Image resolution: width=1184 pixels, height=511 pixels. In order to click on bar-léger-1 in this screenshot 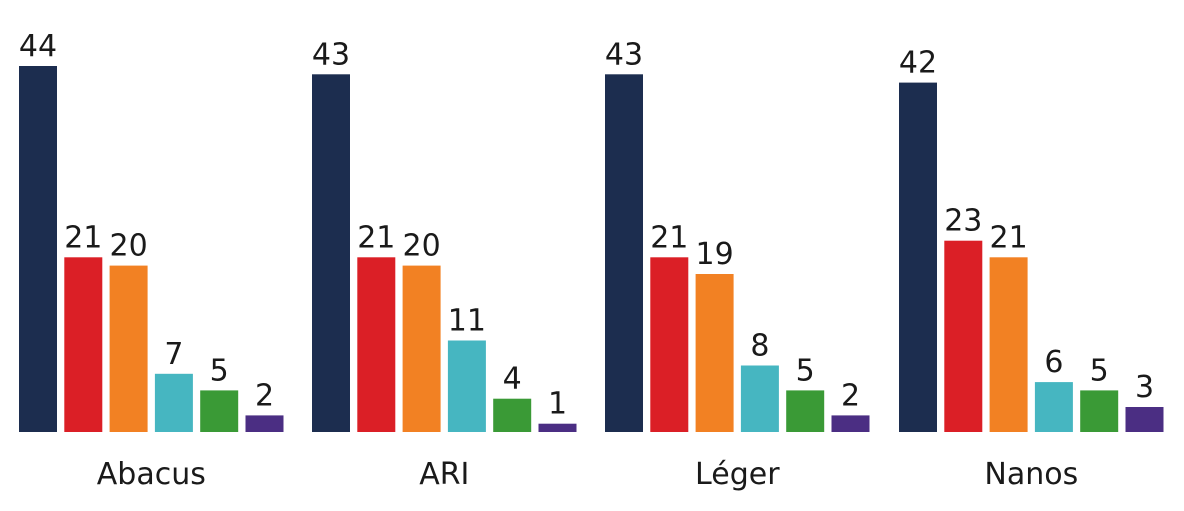, I will do `click(624, 253)`.